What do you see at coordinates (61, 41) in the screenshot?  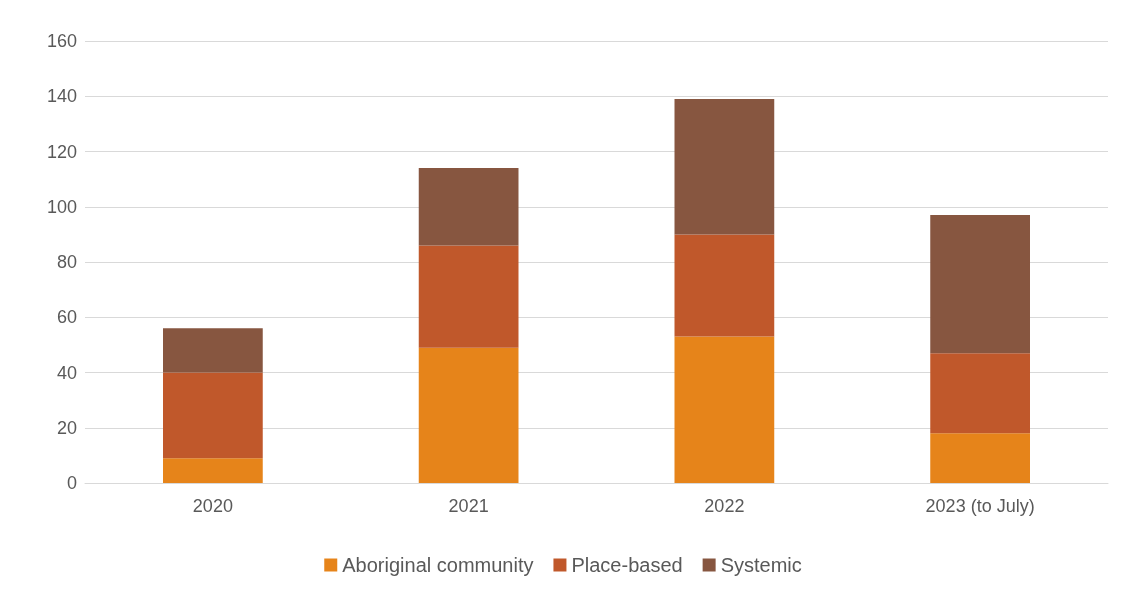 I see `y-tick-label: 160` at bounding box center [61, 41].